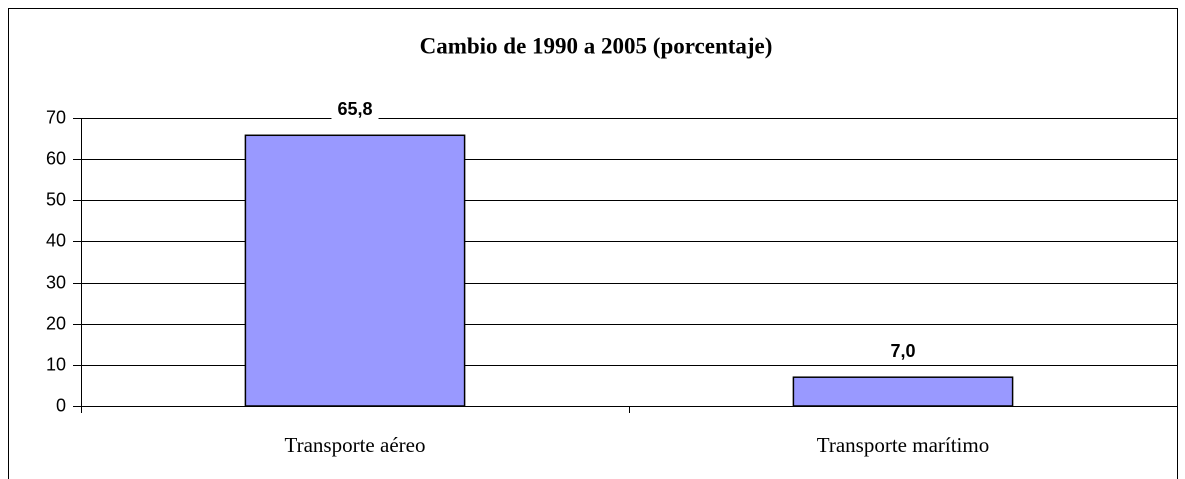 The height and width of the screenshot is (479, 1185). I want to click on y-tick-label: 60, so click(56, 158).